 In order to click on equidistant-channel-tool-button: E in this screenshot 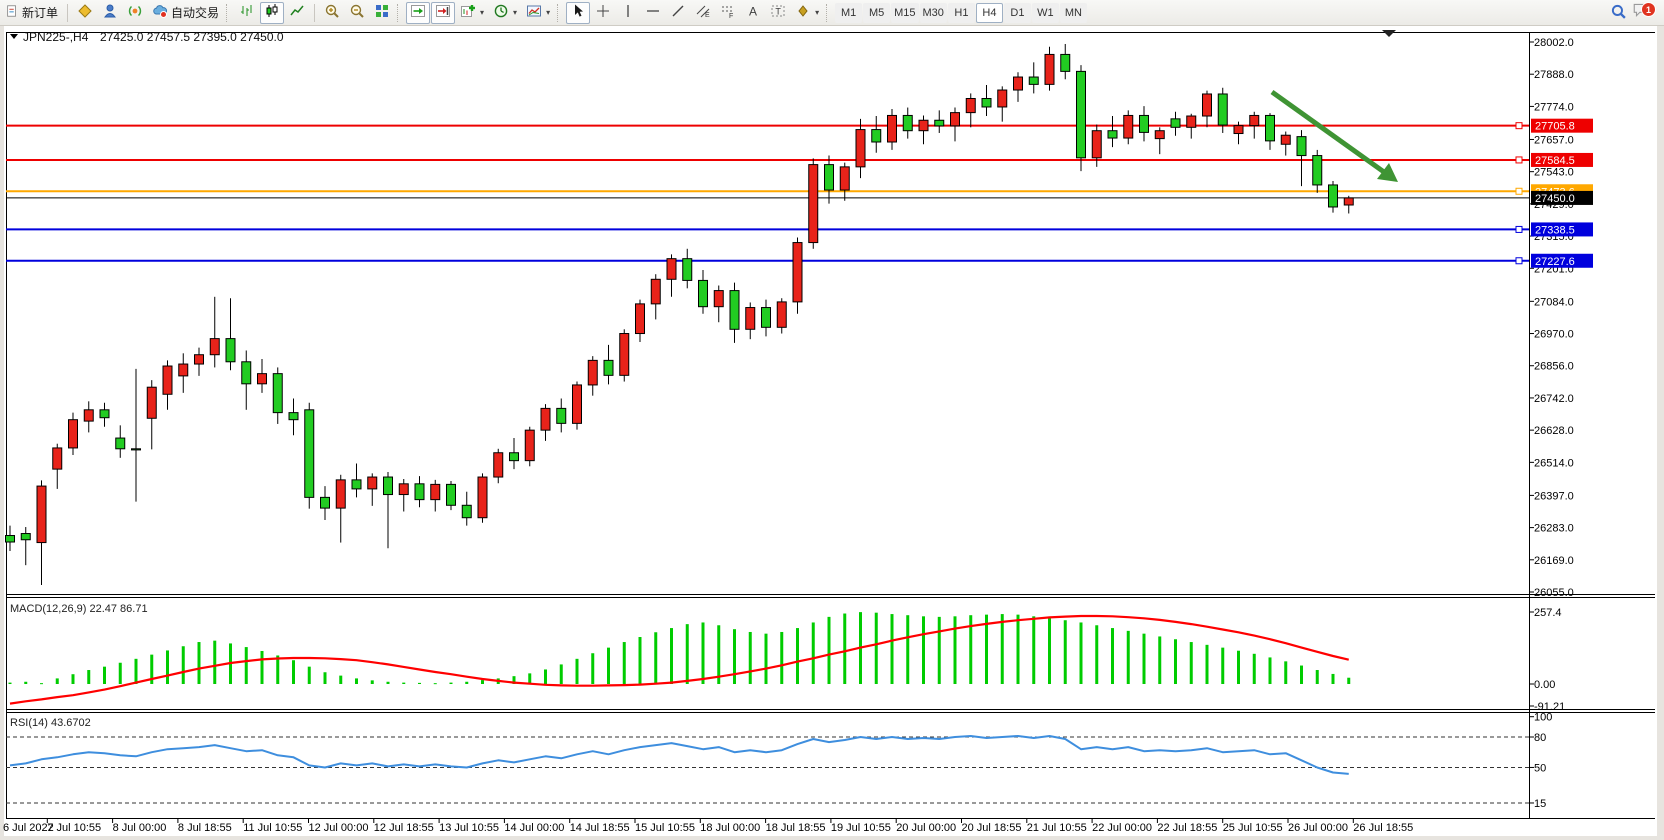, I will do `click(703, 13)`.